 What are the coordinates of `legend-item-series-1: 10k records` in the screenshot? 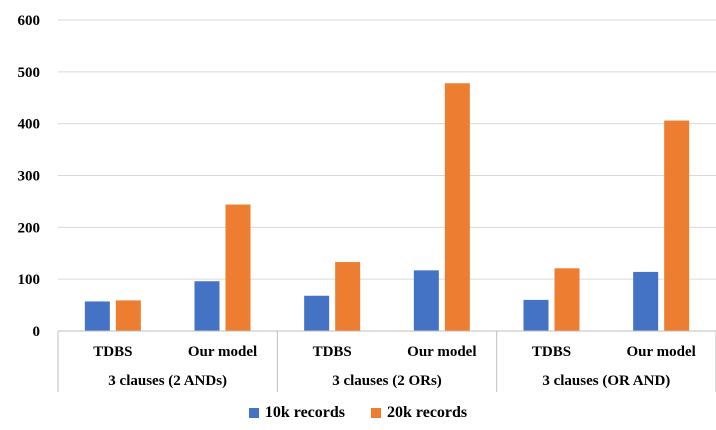 It's located at (296, 413).